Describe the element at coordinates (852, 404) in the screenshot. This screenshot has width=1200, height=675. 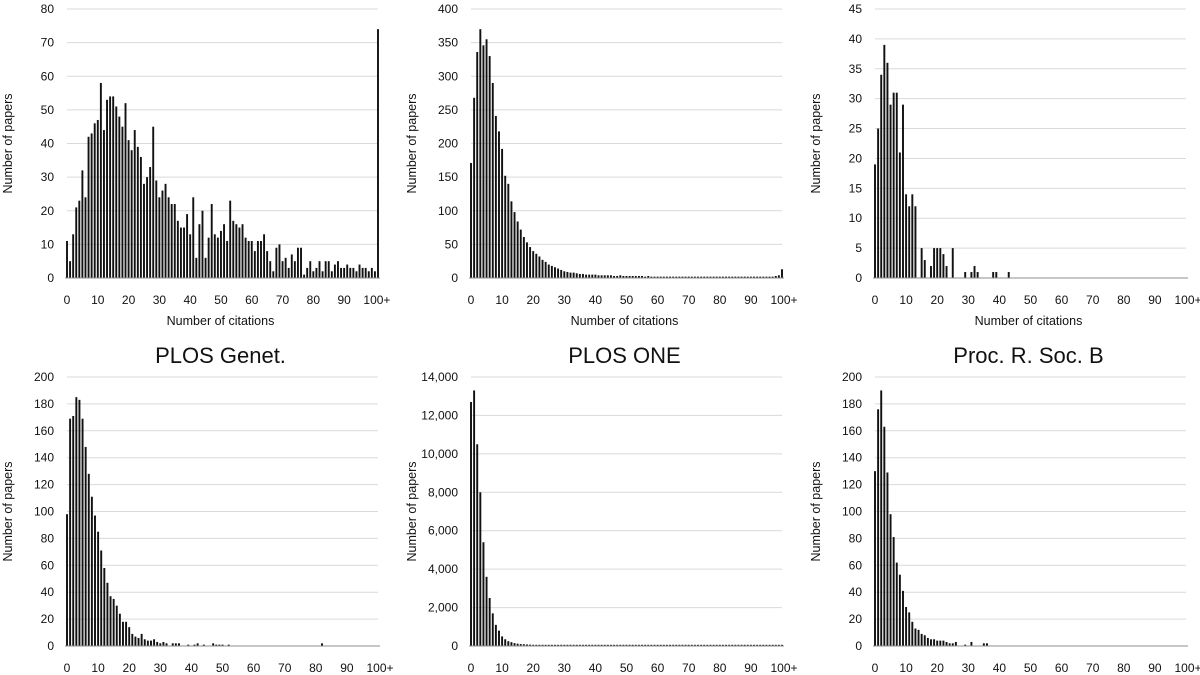
I see `y-tick-label: 180` at that location.